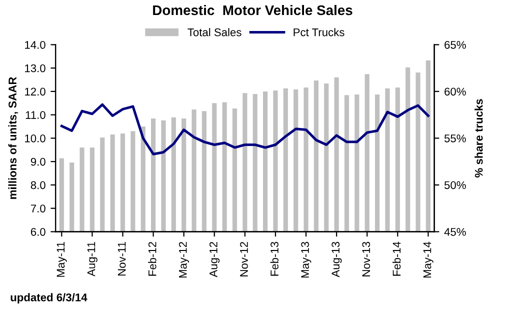 The width and height of the screenshot is (505, 331). Describe the element at coordinates (38, 185) in the screenshot. I see `y-tick-label: 8.0` at that location.